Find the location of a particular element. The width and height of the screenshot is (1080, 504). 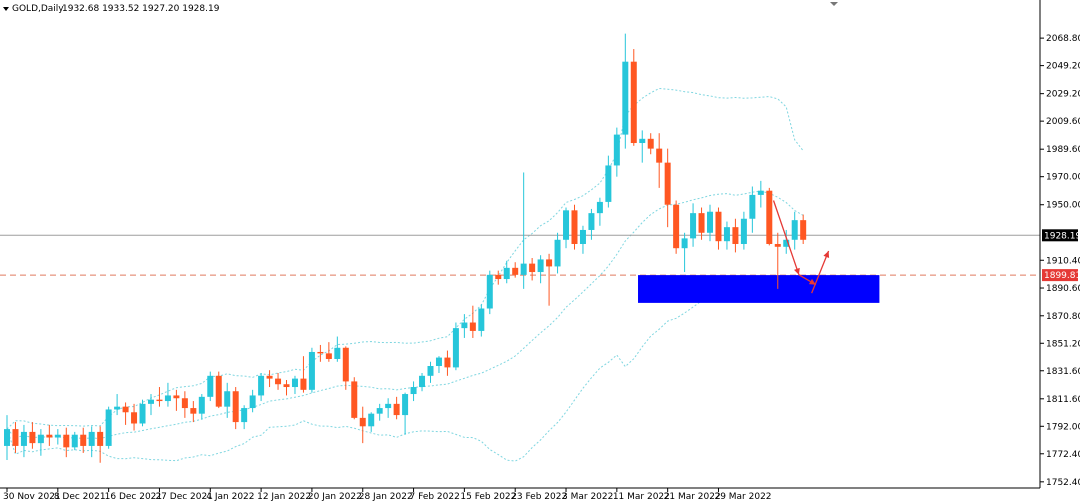

support-price-label: 1899.81 is located at coordinates (1062, 276).